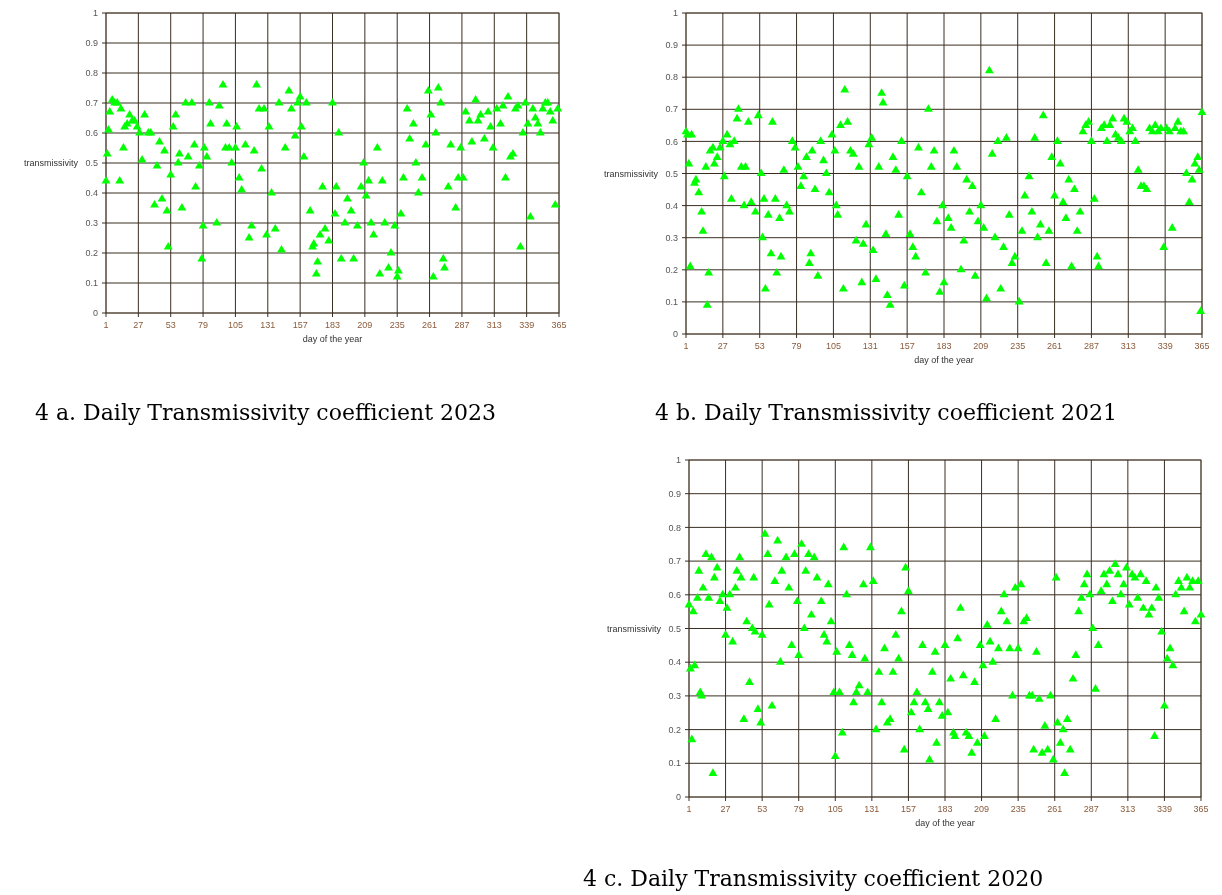 The height and width of the screenshot is (895, 1222). Describe the element at coordinates (265, 412) in the screenshot. I see `text: 4 a. Daily Transmissivity coefficient 2023` at that location.